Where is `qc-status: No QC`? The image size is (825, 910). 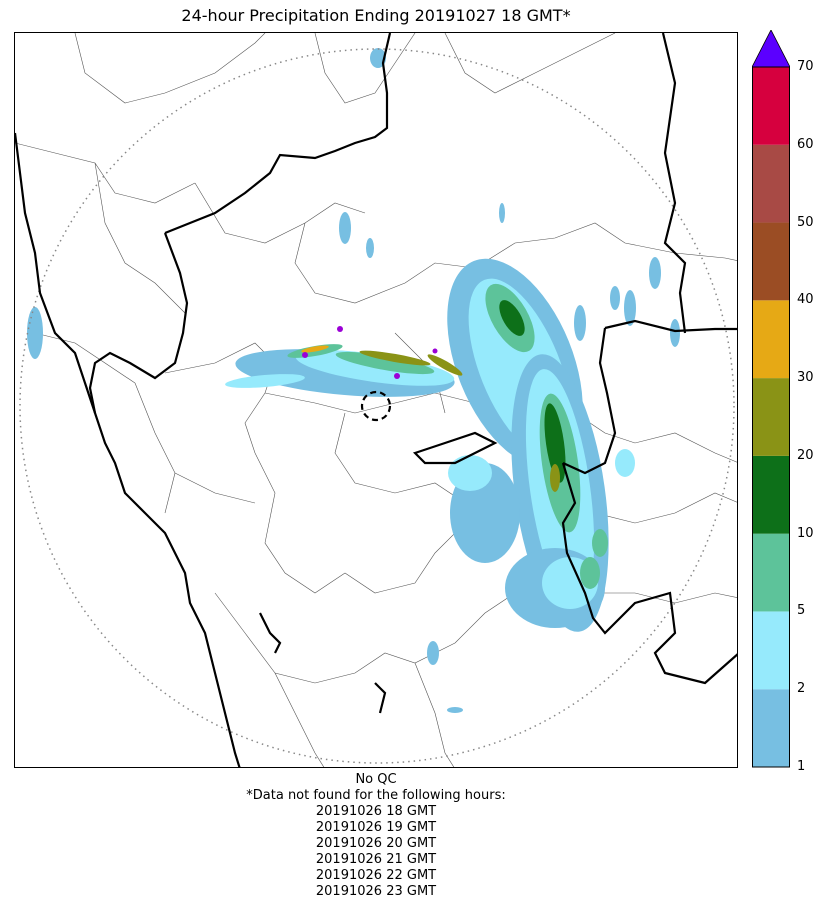
qc-status: No QC is located at coordinates (376, 779).